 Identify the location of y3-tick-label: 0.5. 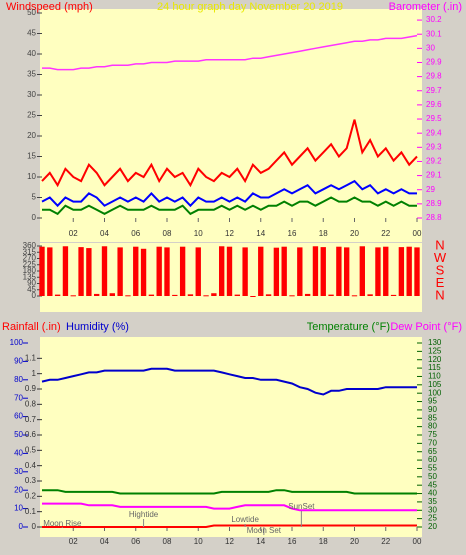
(31, 449).